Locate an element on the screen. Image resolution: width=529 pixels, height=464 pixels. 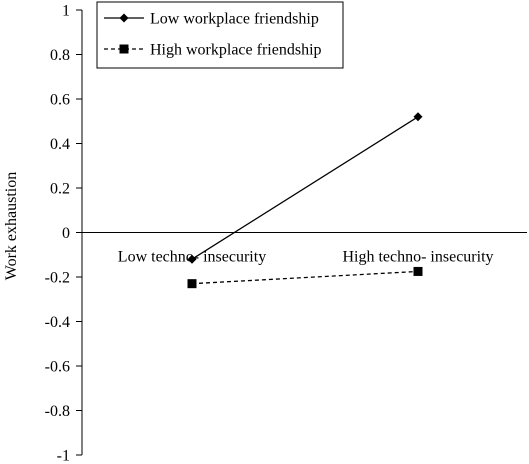
y-tick-label: -0.8 is located at coordinates (57, 411).